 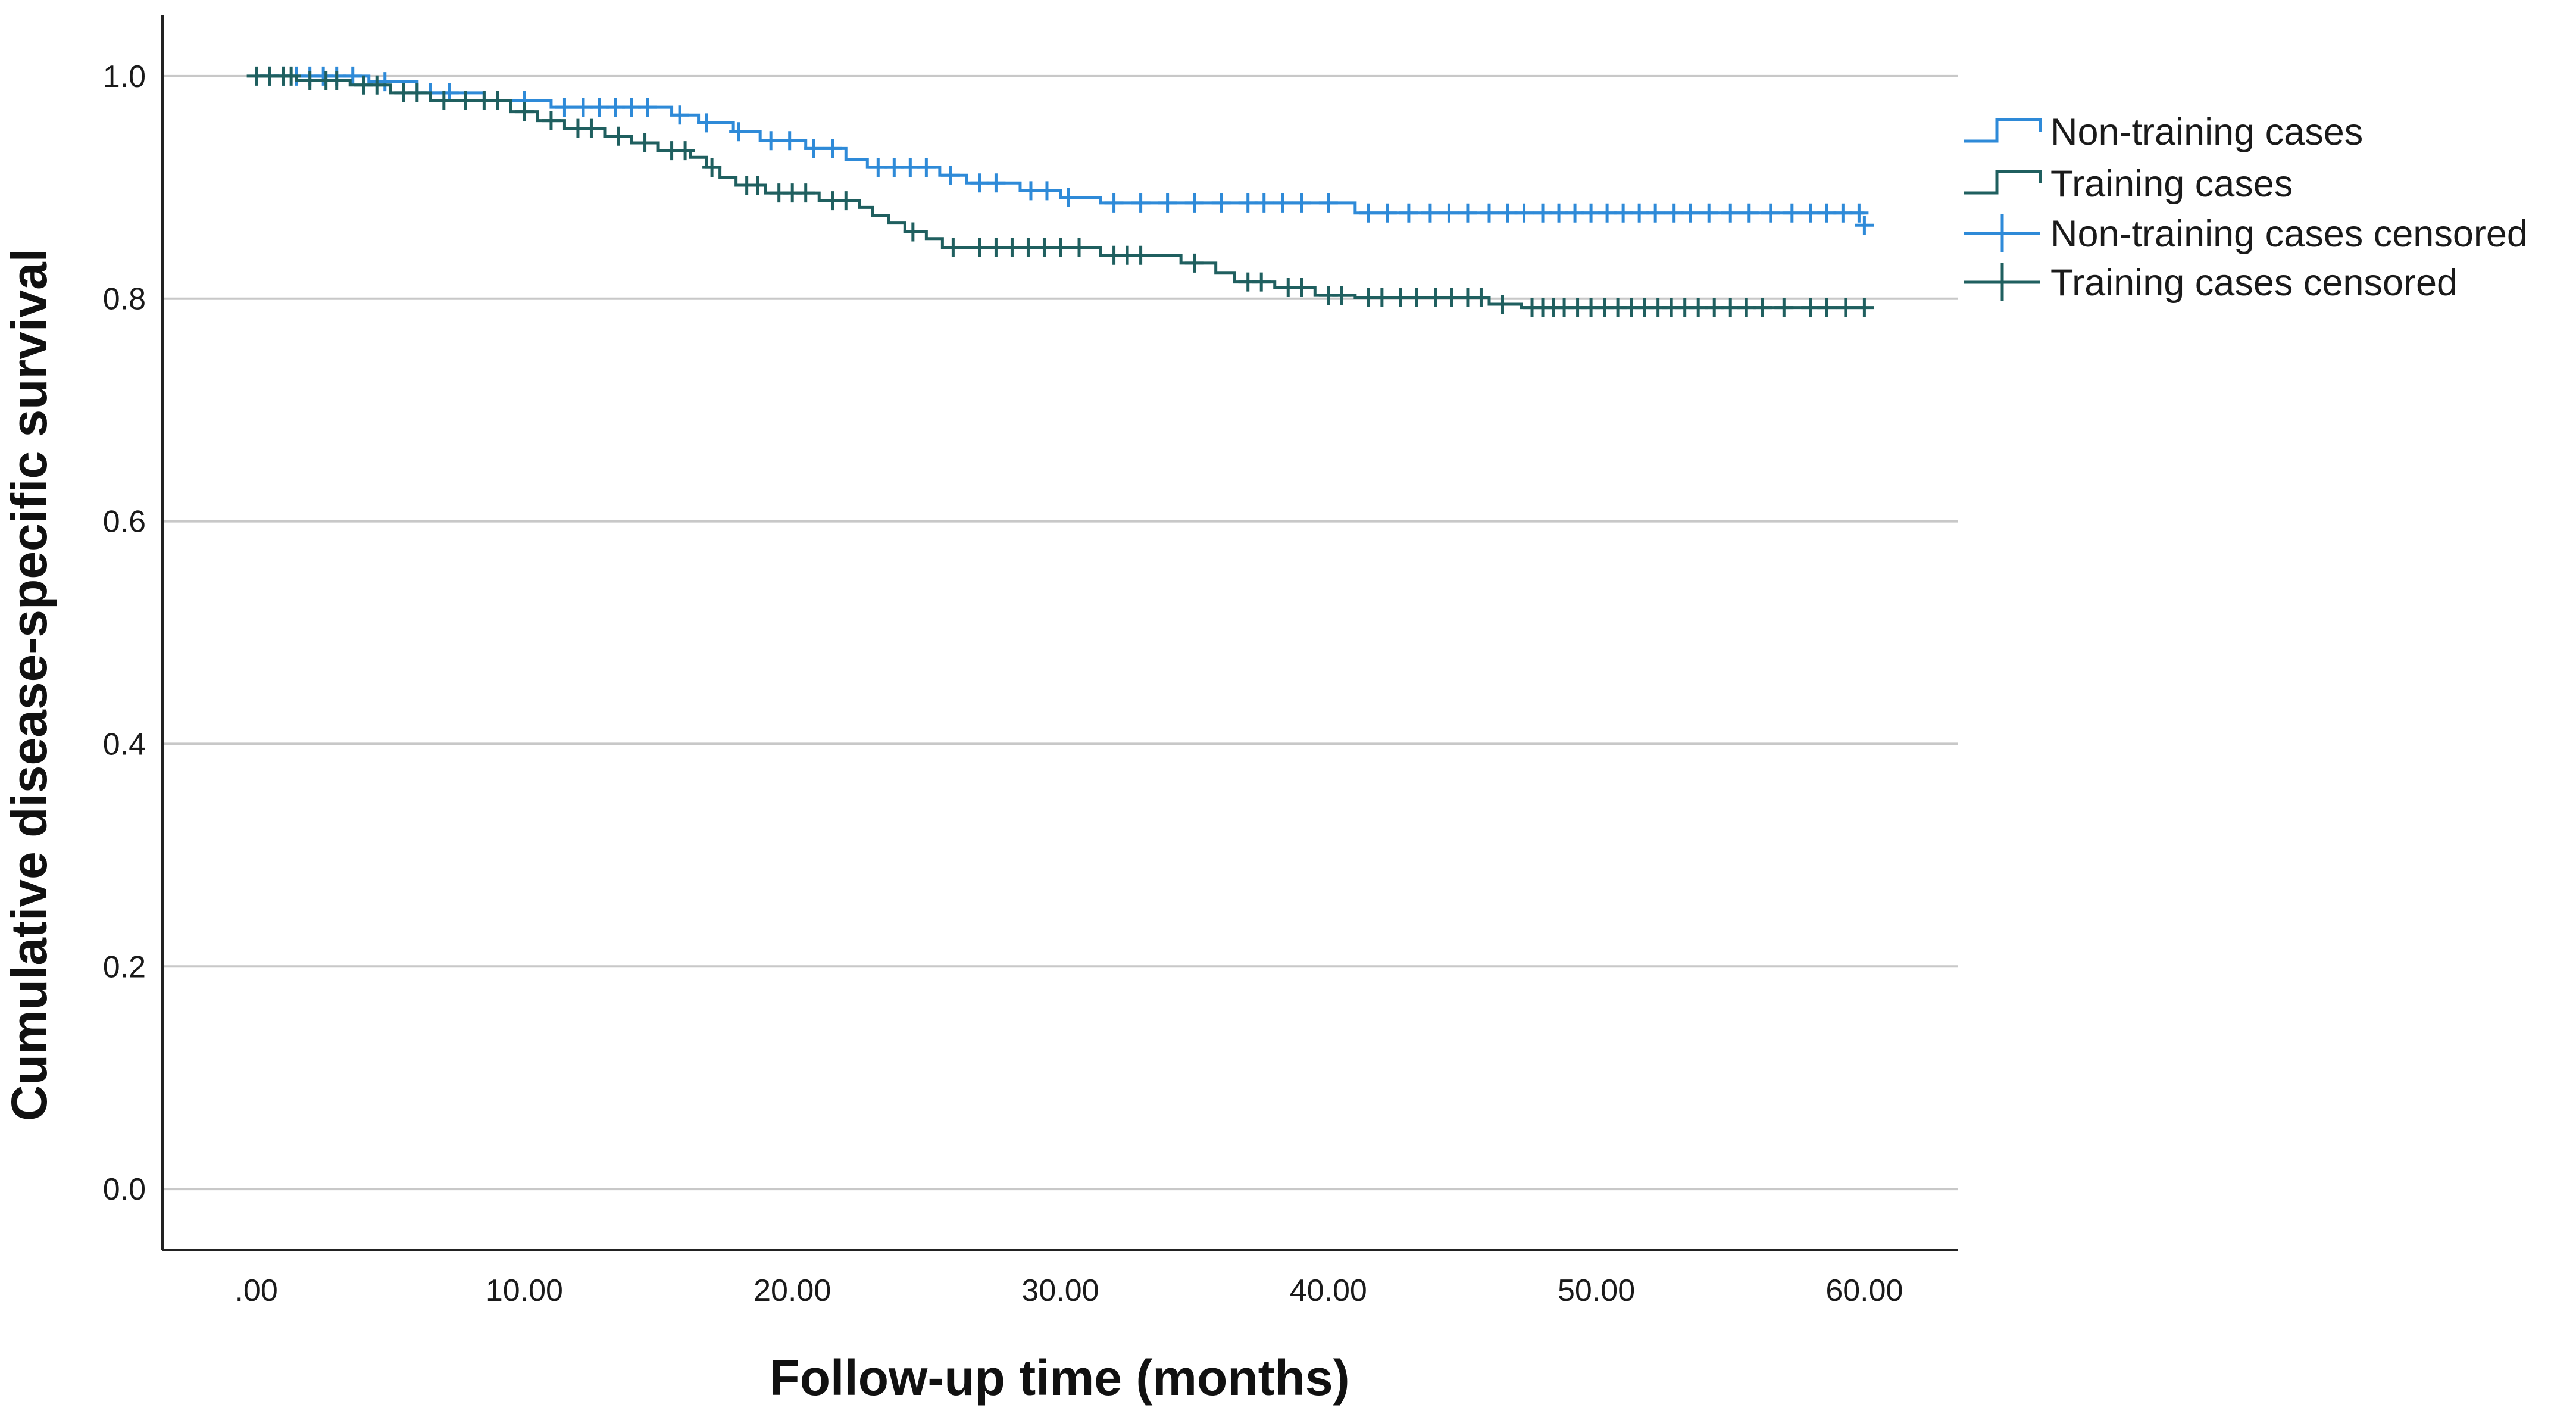 I want to click on x-tick-label: .00, so click(x=256, y=1291).